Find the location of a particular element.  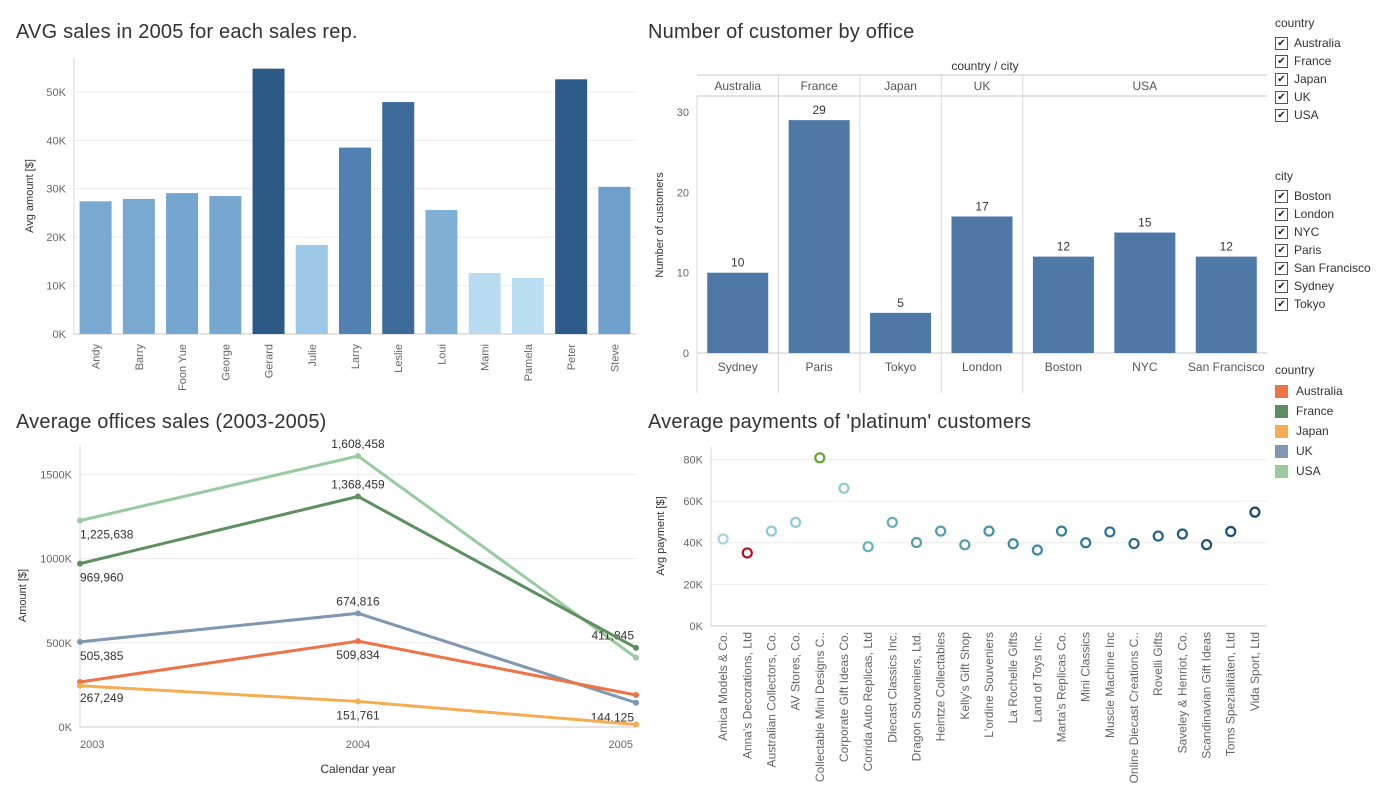

y-tick-label: 30 is located at coordinates (683, 113).